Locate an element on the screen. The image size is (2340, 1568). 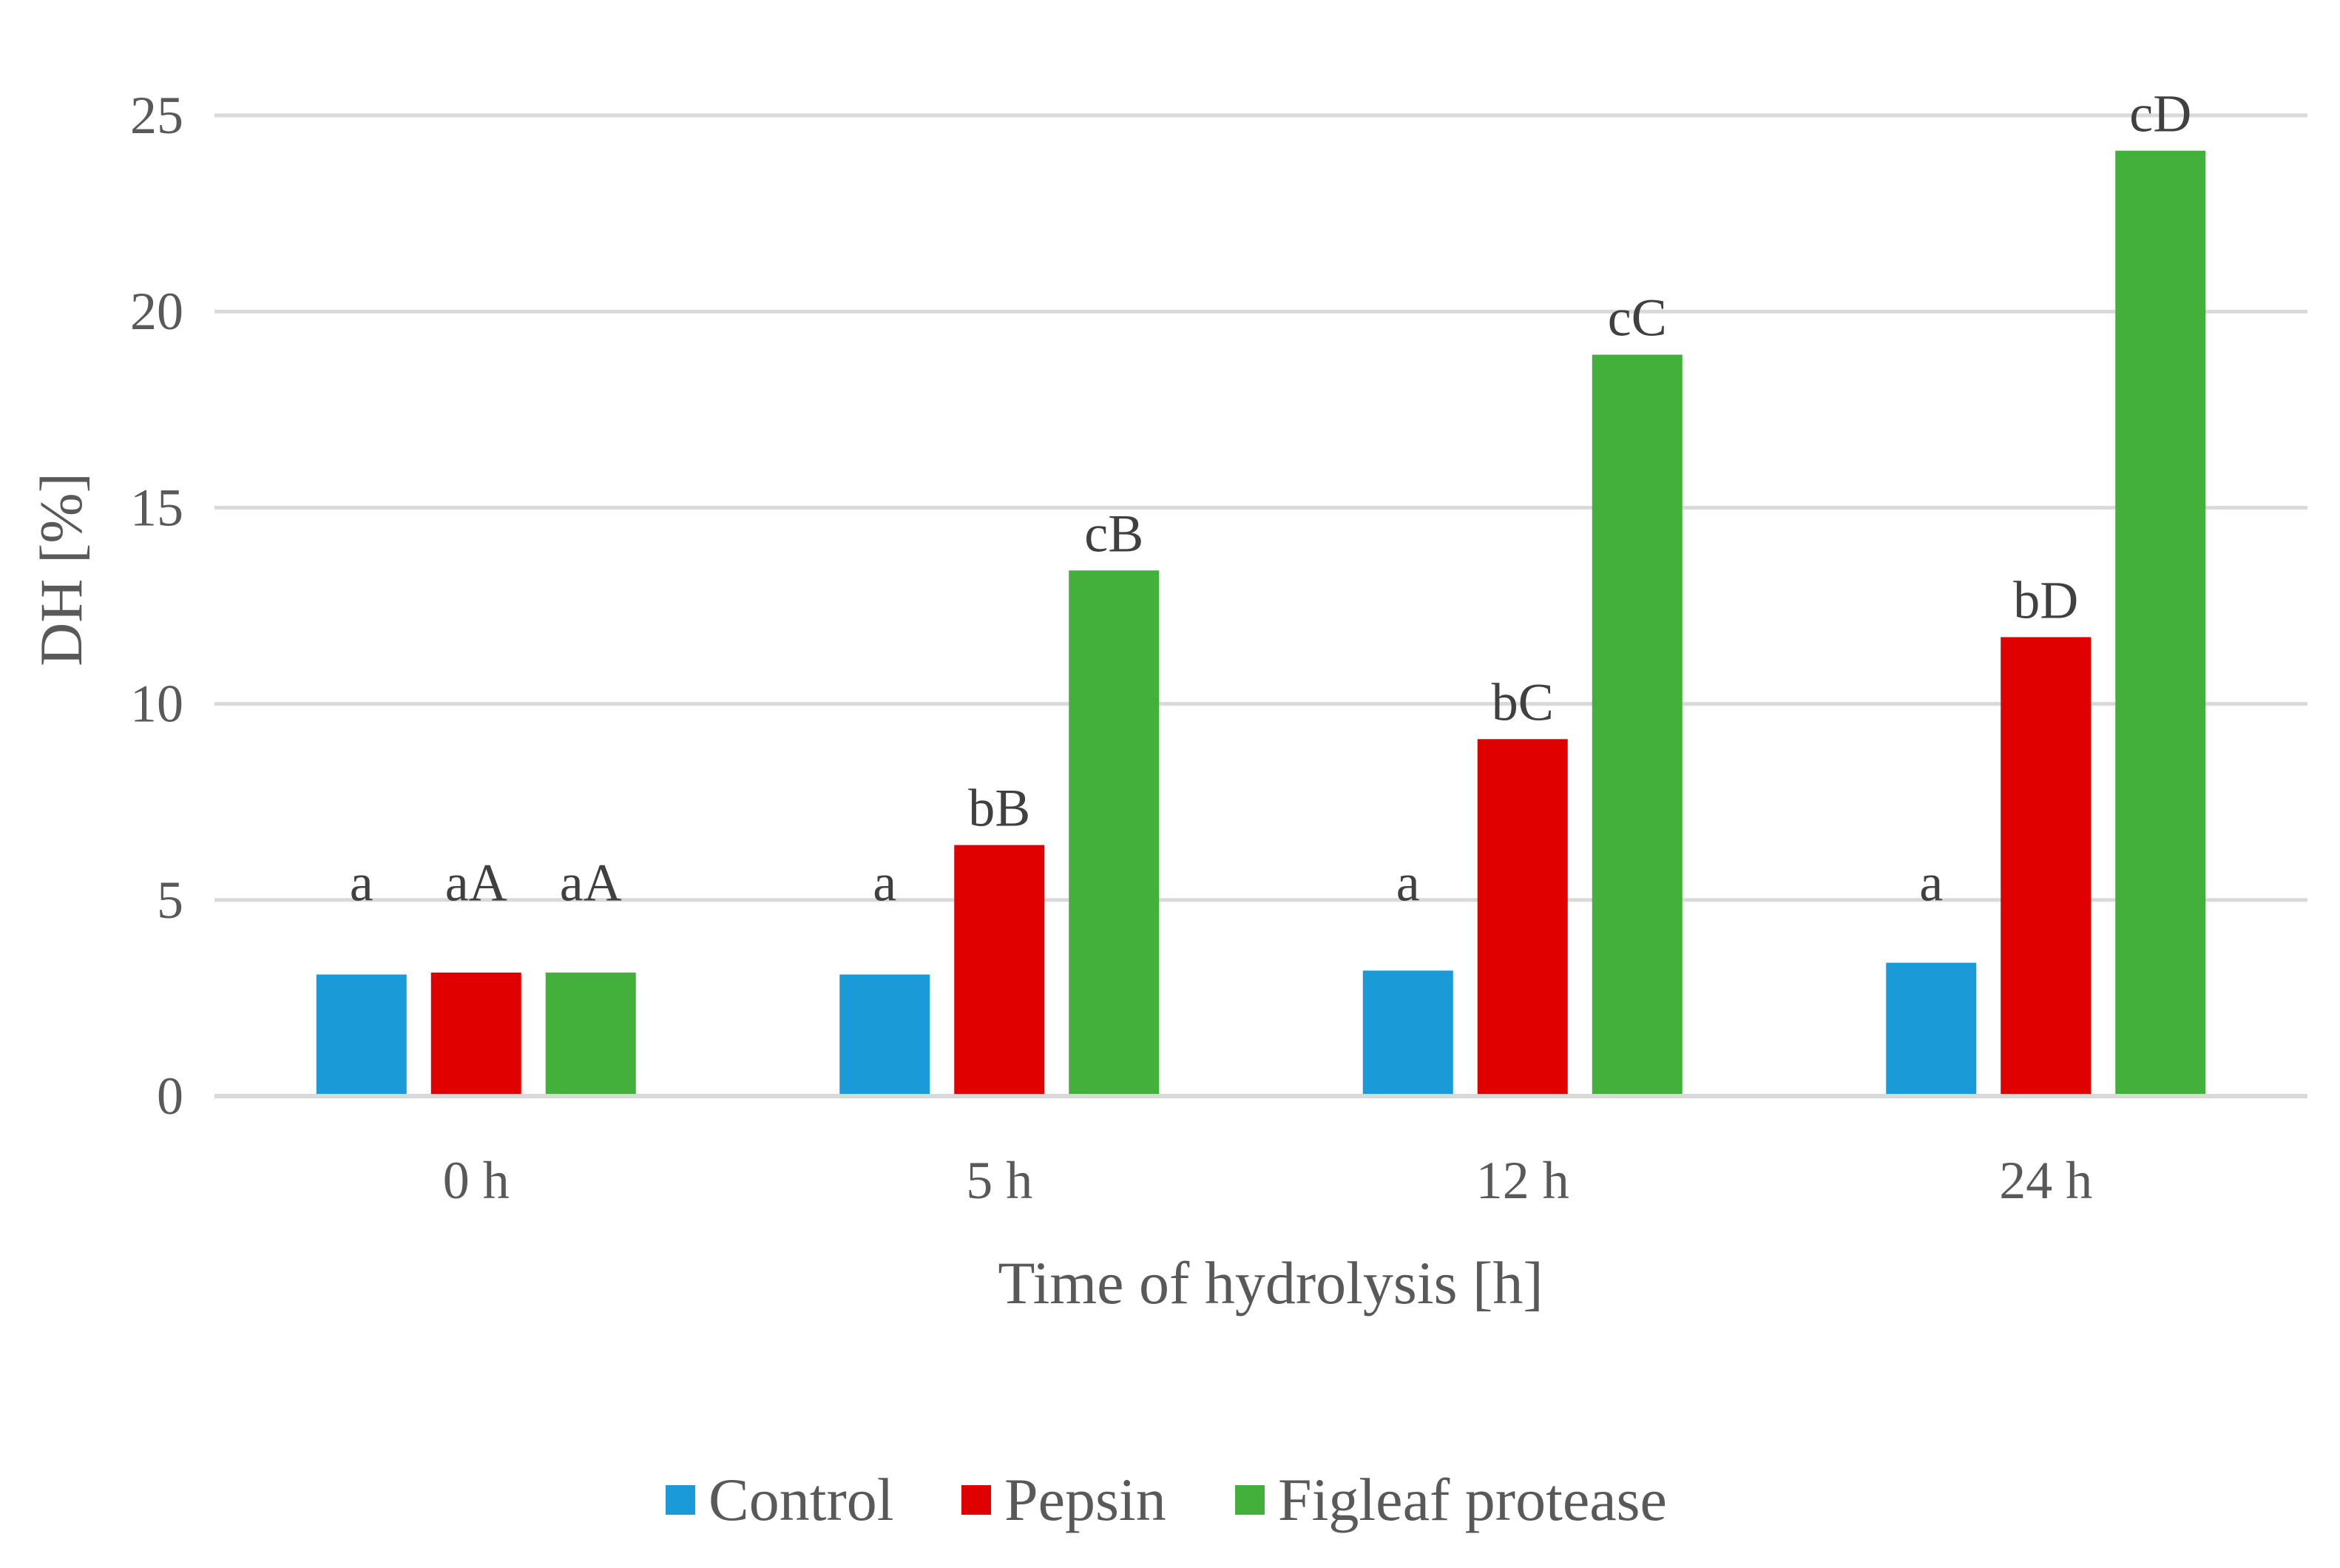
bar-label: cC is located at coordinates (1637, 318).